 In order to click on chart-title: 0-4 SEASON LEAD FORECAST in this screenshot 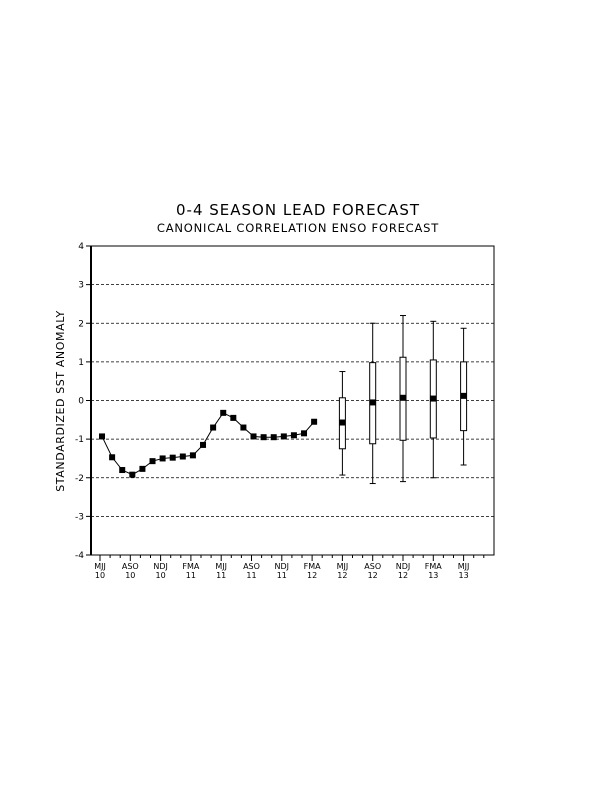, I will do `click(298, 210)`.